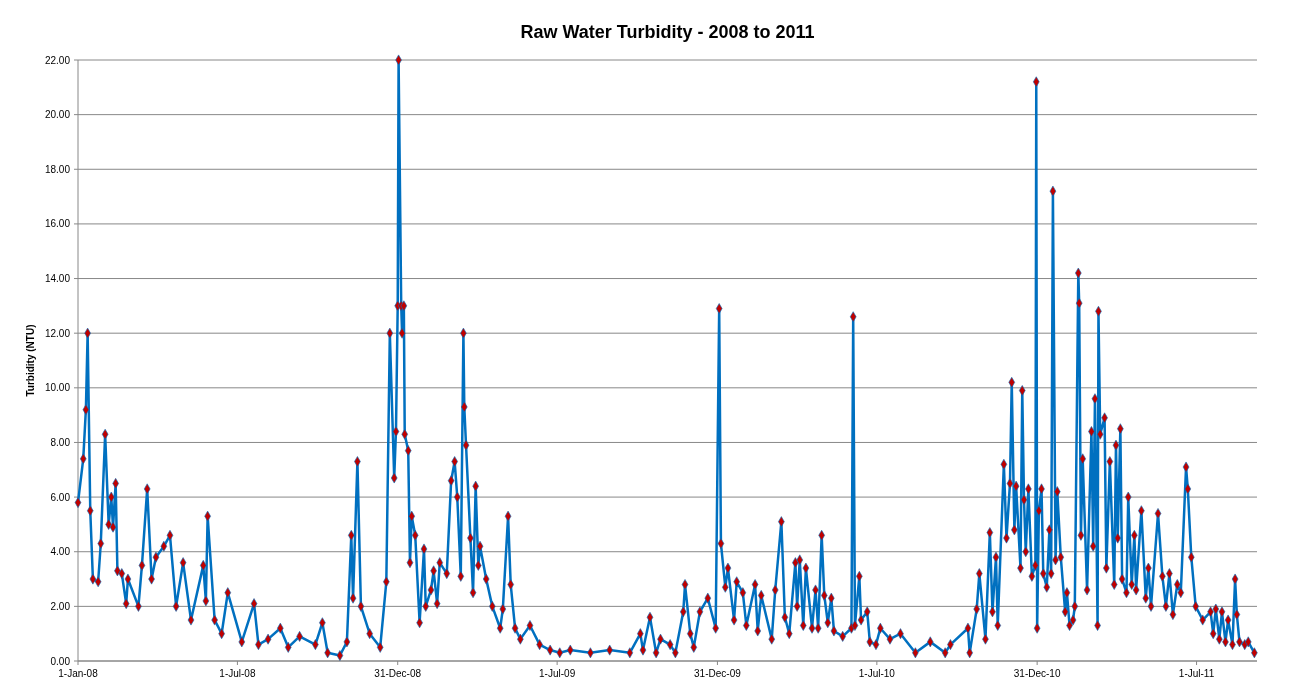  What do you see at coordinates (57, 333) in the screenshot?
I see `y-tick-label: 12.00` at bounding box center [57, 333].